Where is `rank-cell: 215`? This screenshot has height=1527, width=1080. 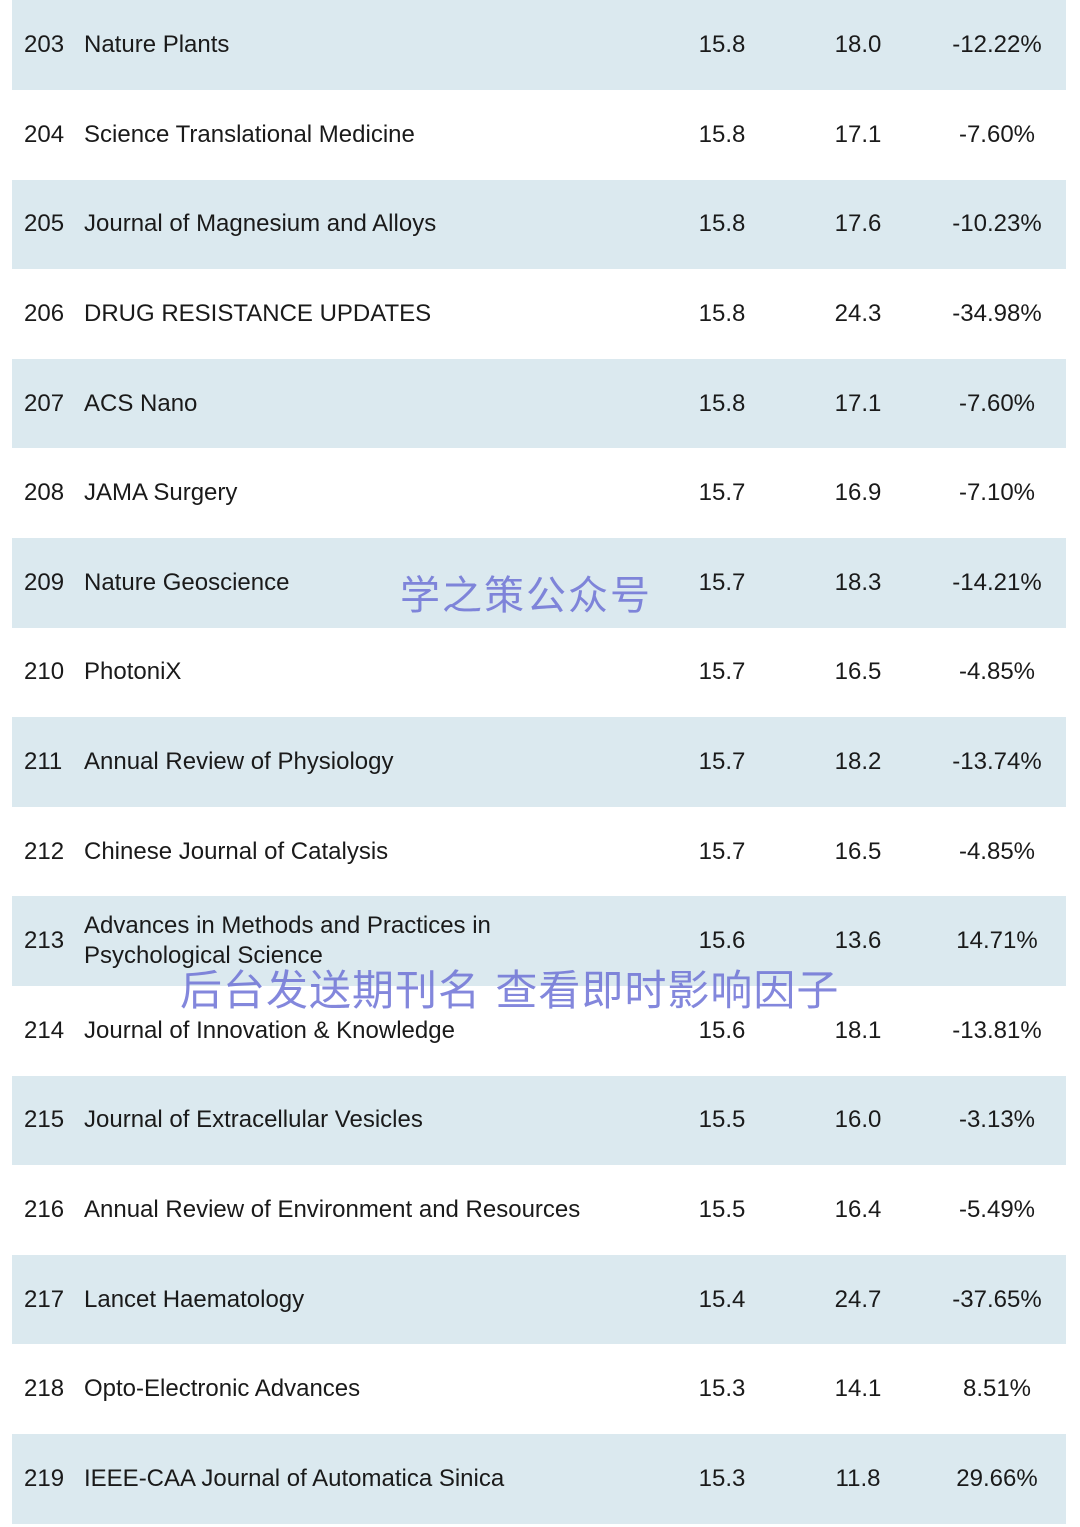
rank-cell: 215 is located at coordinates (44, 1120).